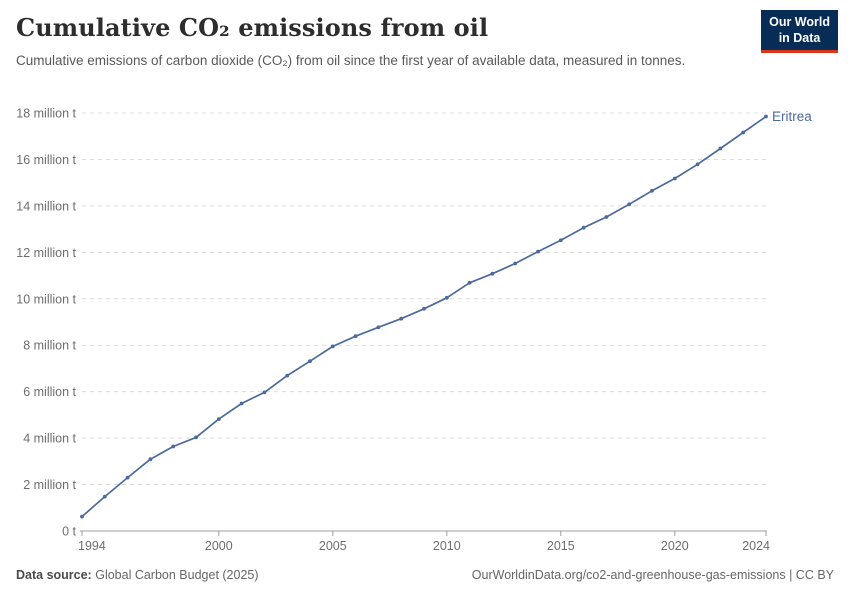  What do you see at coordinates (54, 575) in the screenshot?
I see `data-source-label: Data source:` at bounding box center [54, 575].